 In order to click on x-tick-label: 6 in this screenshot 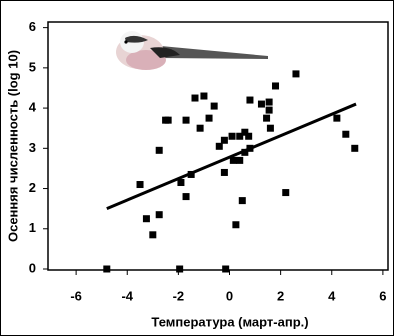, I will do `click(382, 295)`.